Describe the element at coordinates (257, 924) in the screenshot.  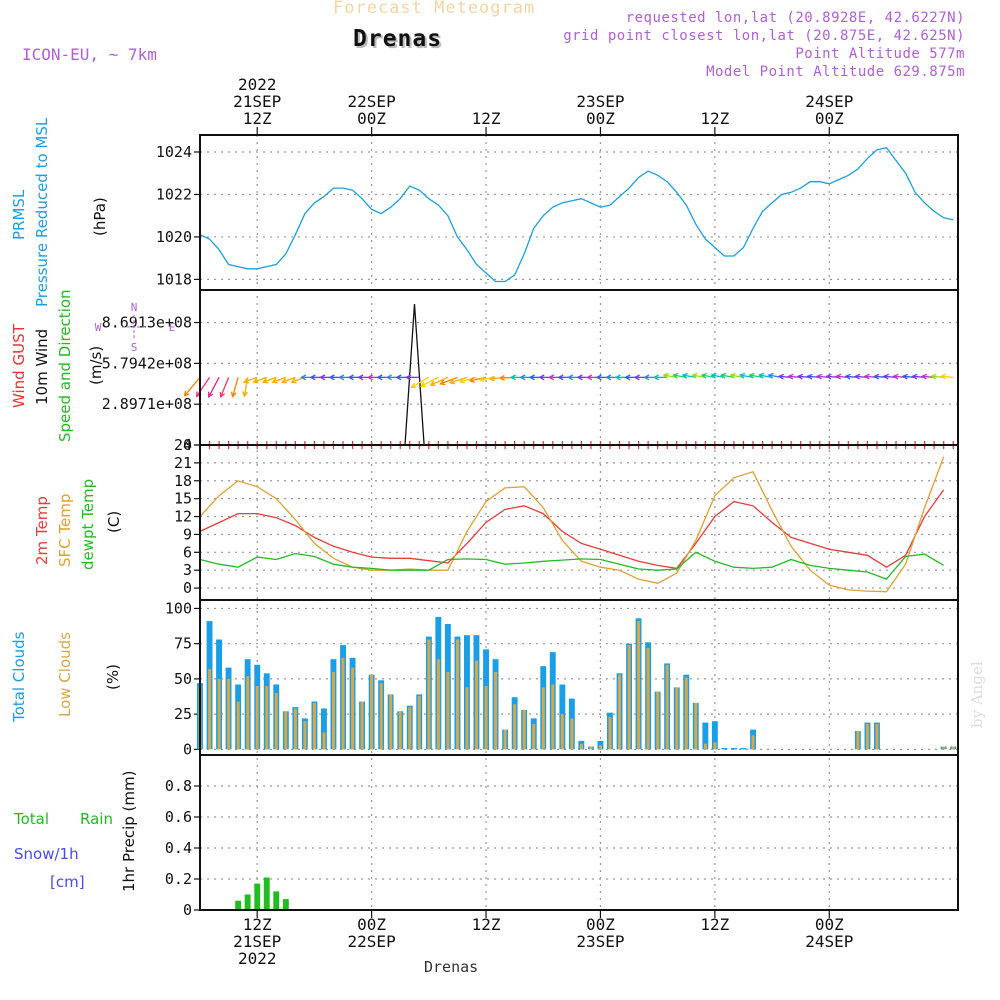
I see `bottom-time-label: 12Z` at that location.